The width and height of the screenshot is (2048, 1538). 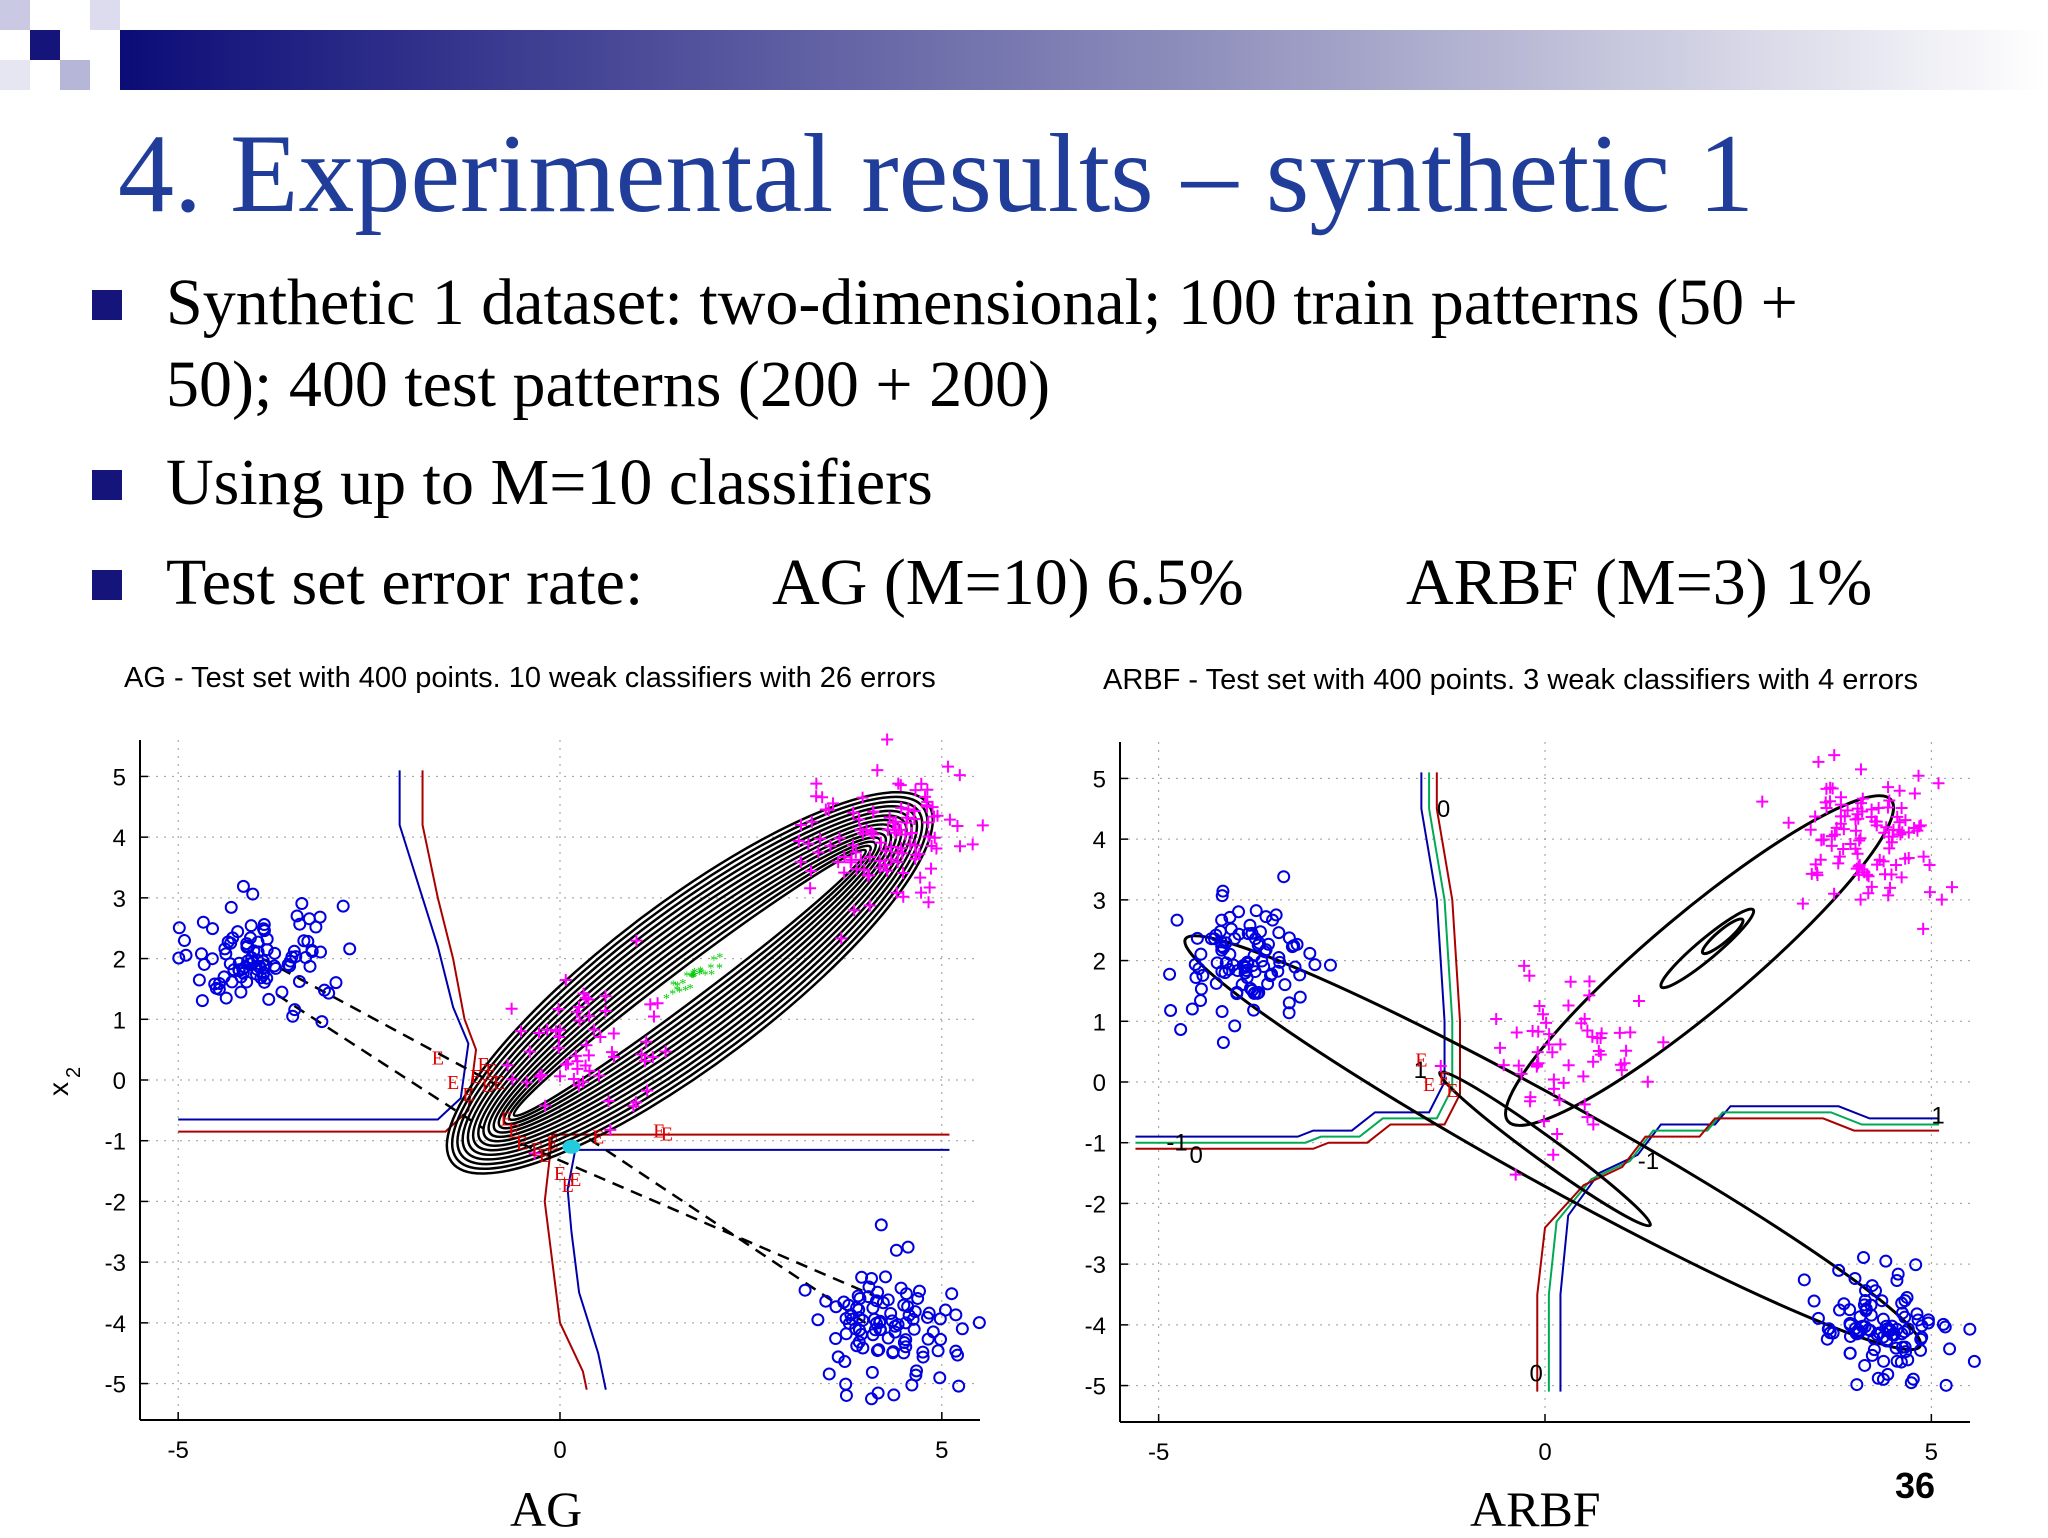 I want to click on contour-ellipse, so click(x=1707, y=948).